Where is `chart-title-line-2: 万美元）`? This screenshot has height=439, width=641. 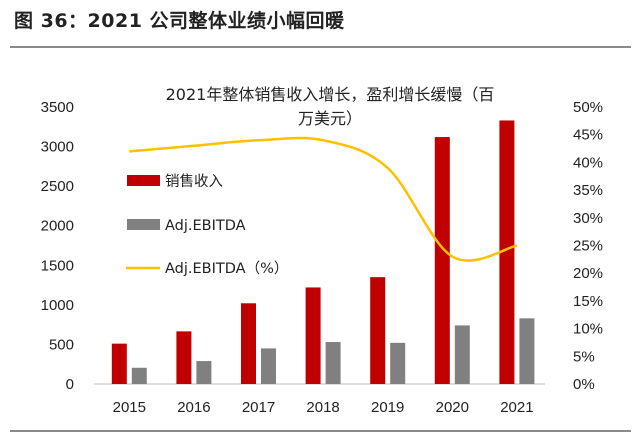
chart-title-line-2: 万美元） is located at coordinates (330, 118).